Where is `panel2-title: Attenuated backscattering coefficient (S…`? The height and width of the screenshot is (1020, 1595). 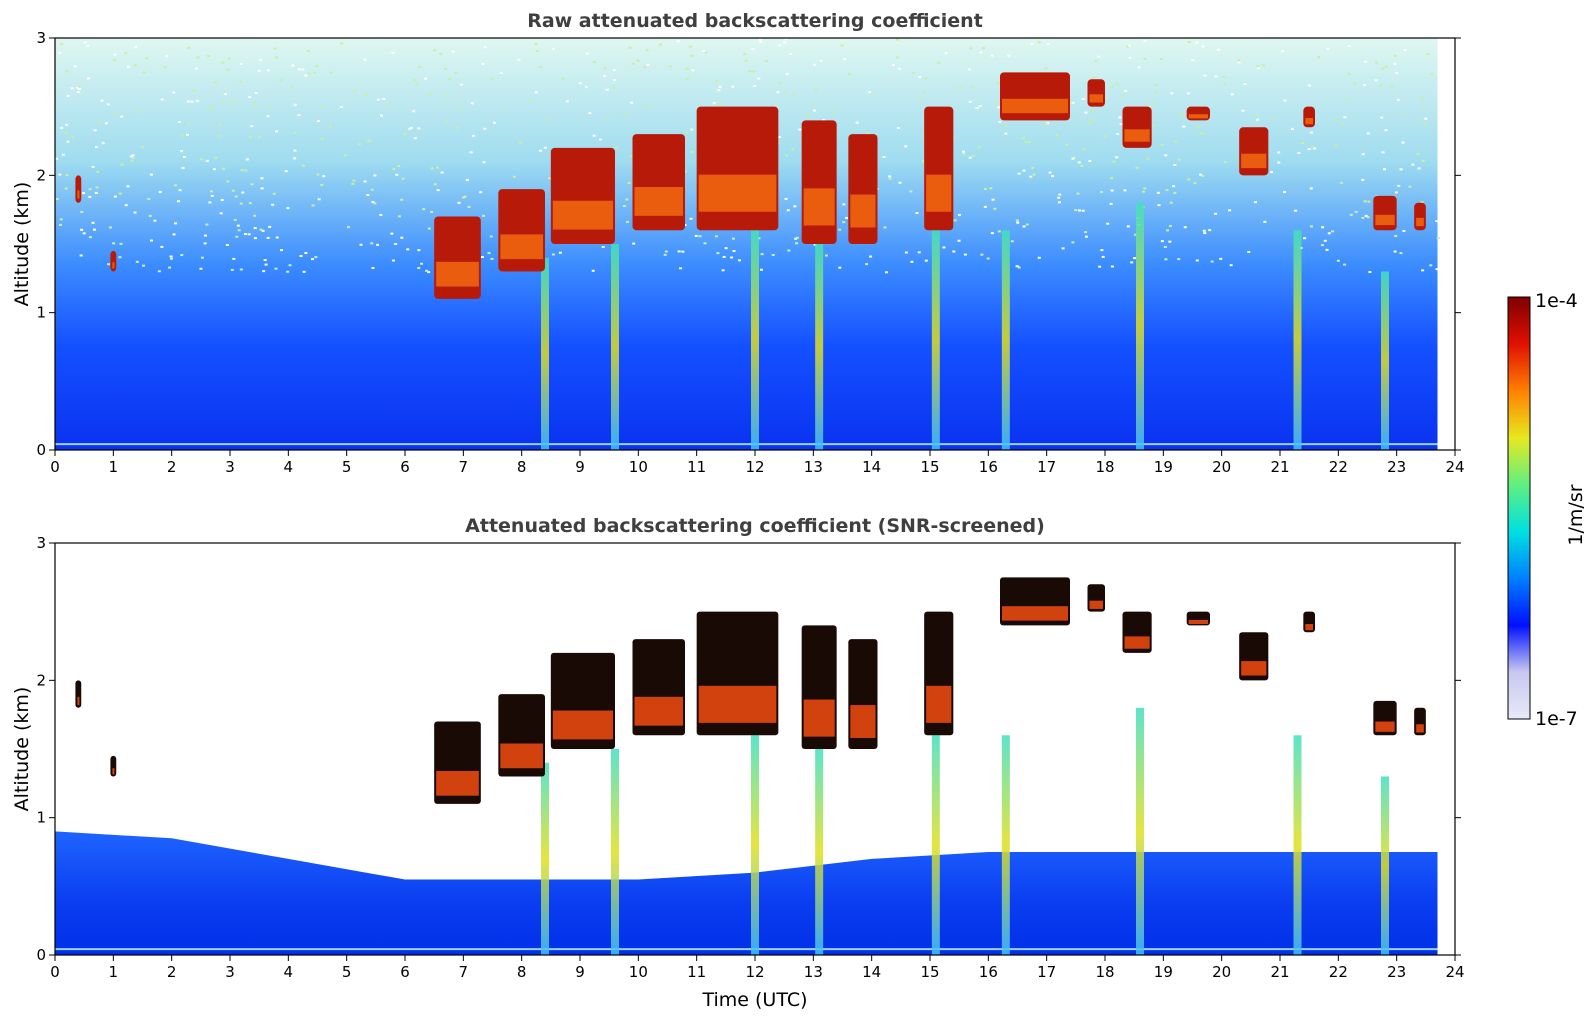 panel2-title: Attenuated backscattering coefficient (S… is located at coordinates (755, 526).